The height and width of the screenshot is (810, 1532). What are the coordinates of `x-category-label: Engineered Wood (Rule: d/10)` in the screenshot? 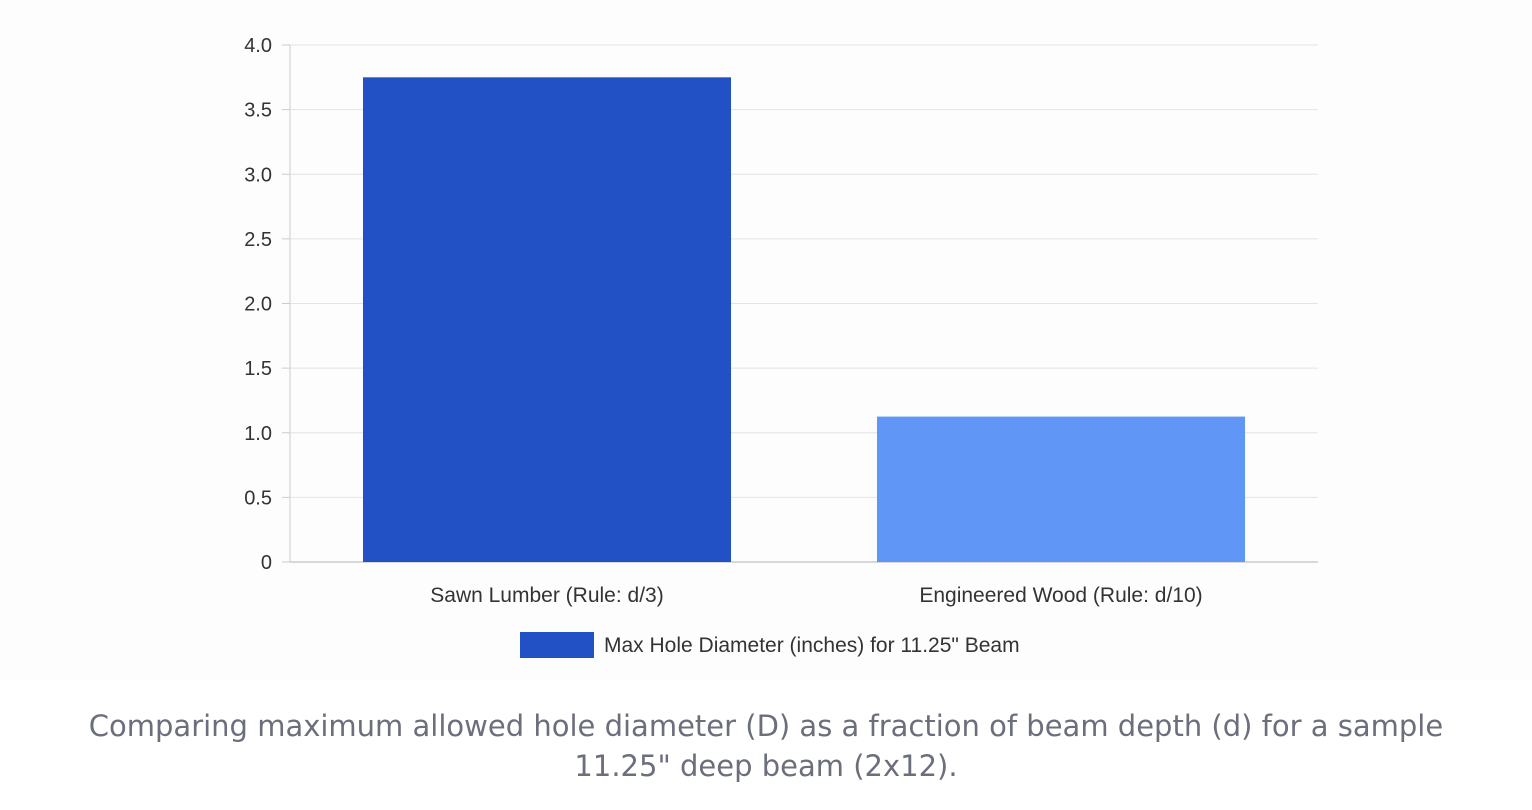 It's located at (1060, 595).